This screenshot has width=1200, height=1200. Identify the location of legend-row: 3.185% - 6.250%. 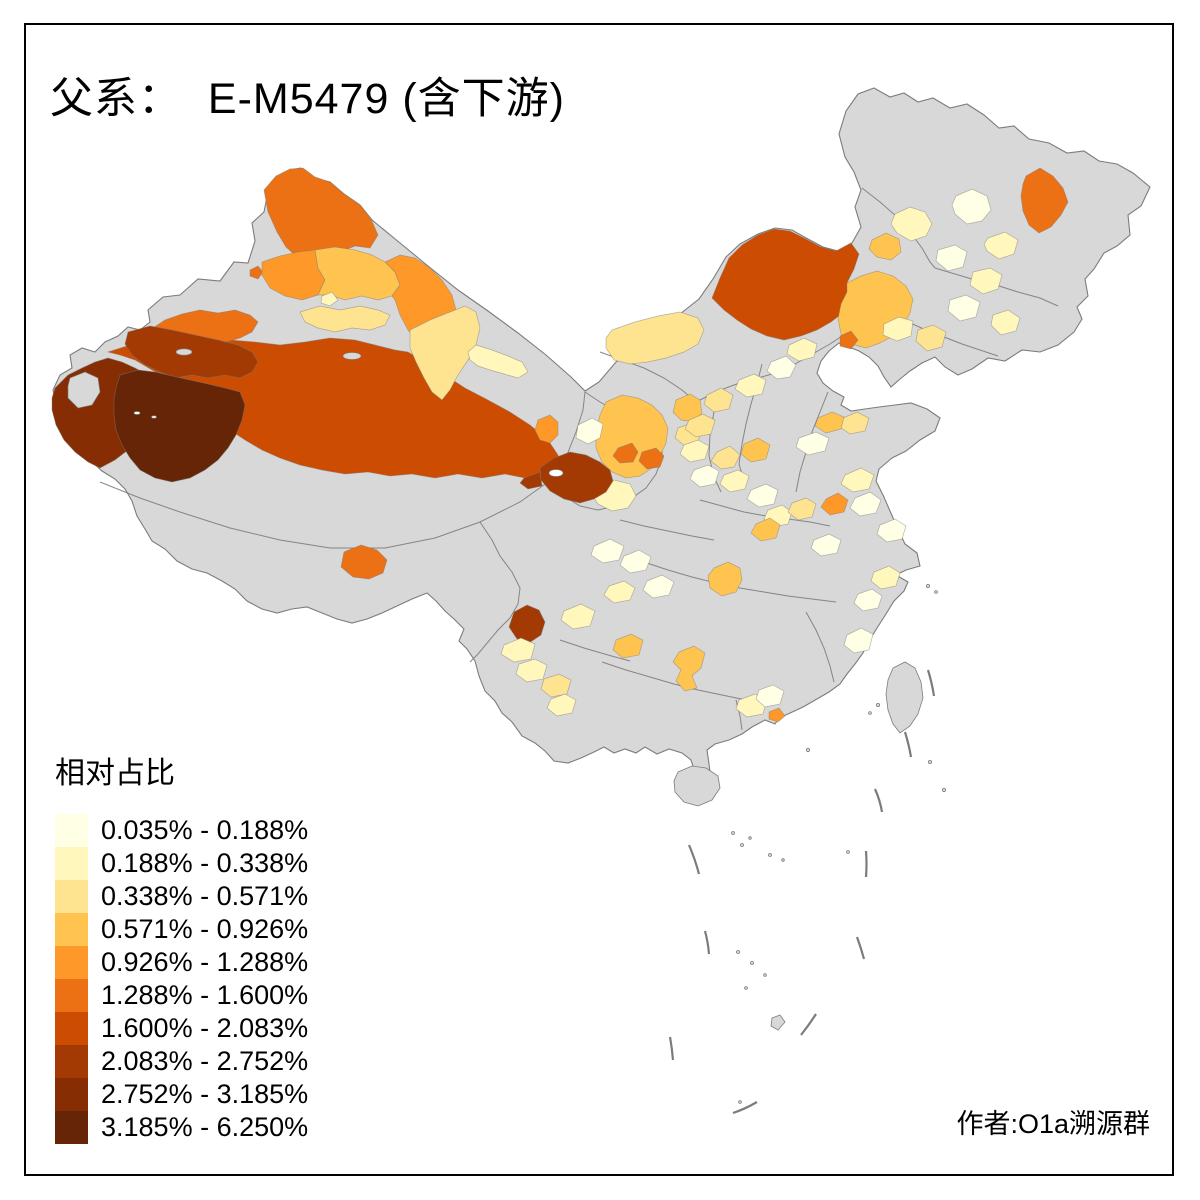
(181, 1127).